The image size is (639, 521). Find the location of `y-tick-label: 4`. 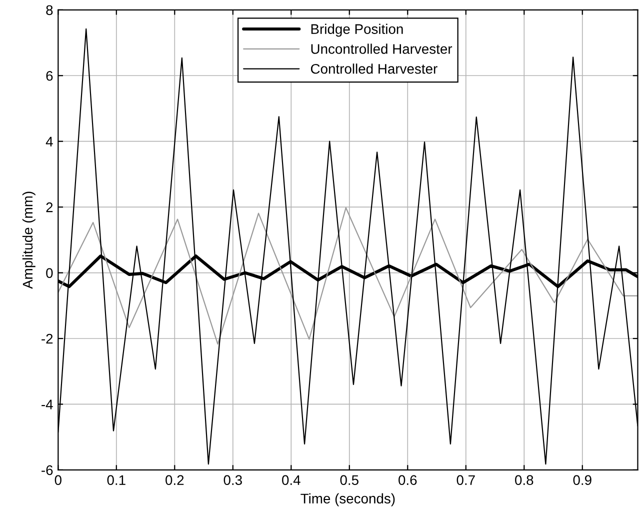

y-tick-label: 4 is located at coordinates (49, 141).